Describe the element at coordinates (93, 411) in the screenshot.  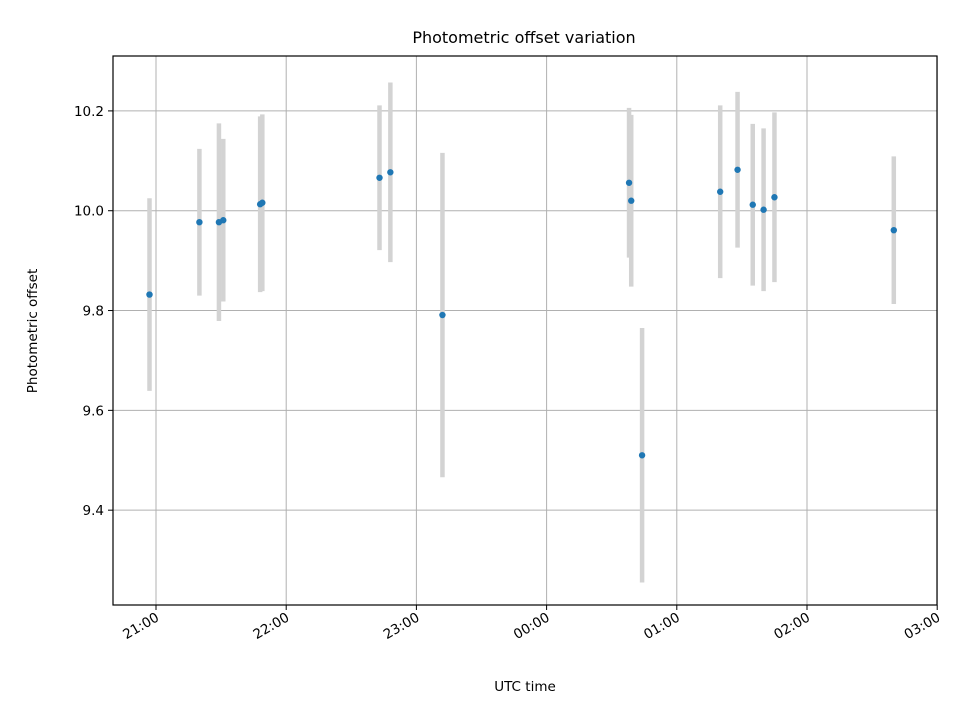
I see `y-tick-label: 9.6` at that location.